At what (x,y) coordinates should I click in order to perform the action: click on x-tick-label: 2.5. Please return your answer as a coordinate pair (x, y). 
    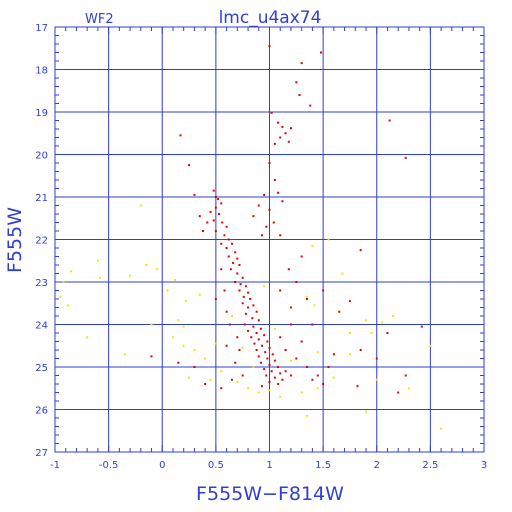
    Looking at the image, I should click on (430, 465).